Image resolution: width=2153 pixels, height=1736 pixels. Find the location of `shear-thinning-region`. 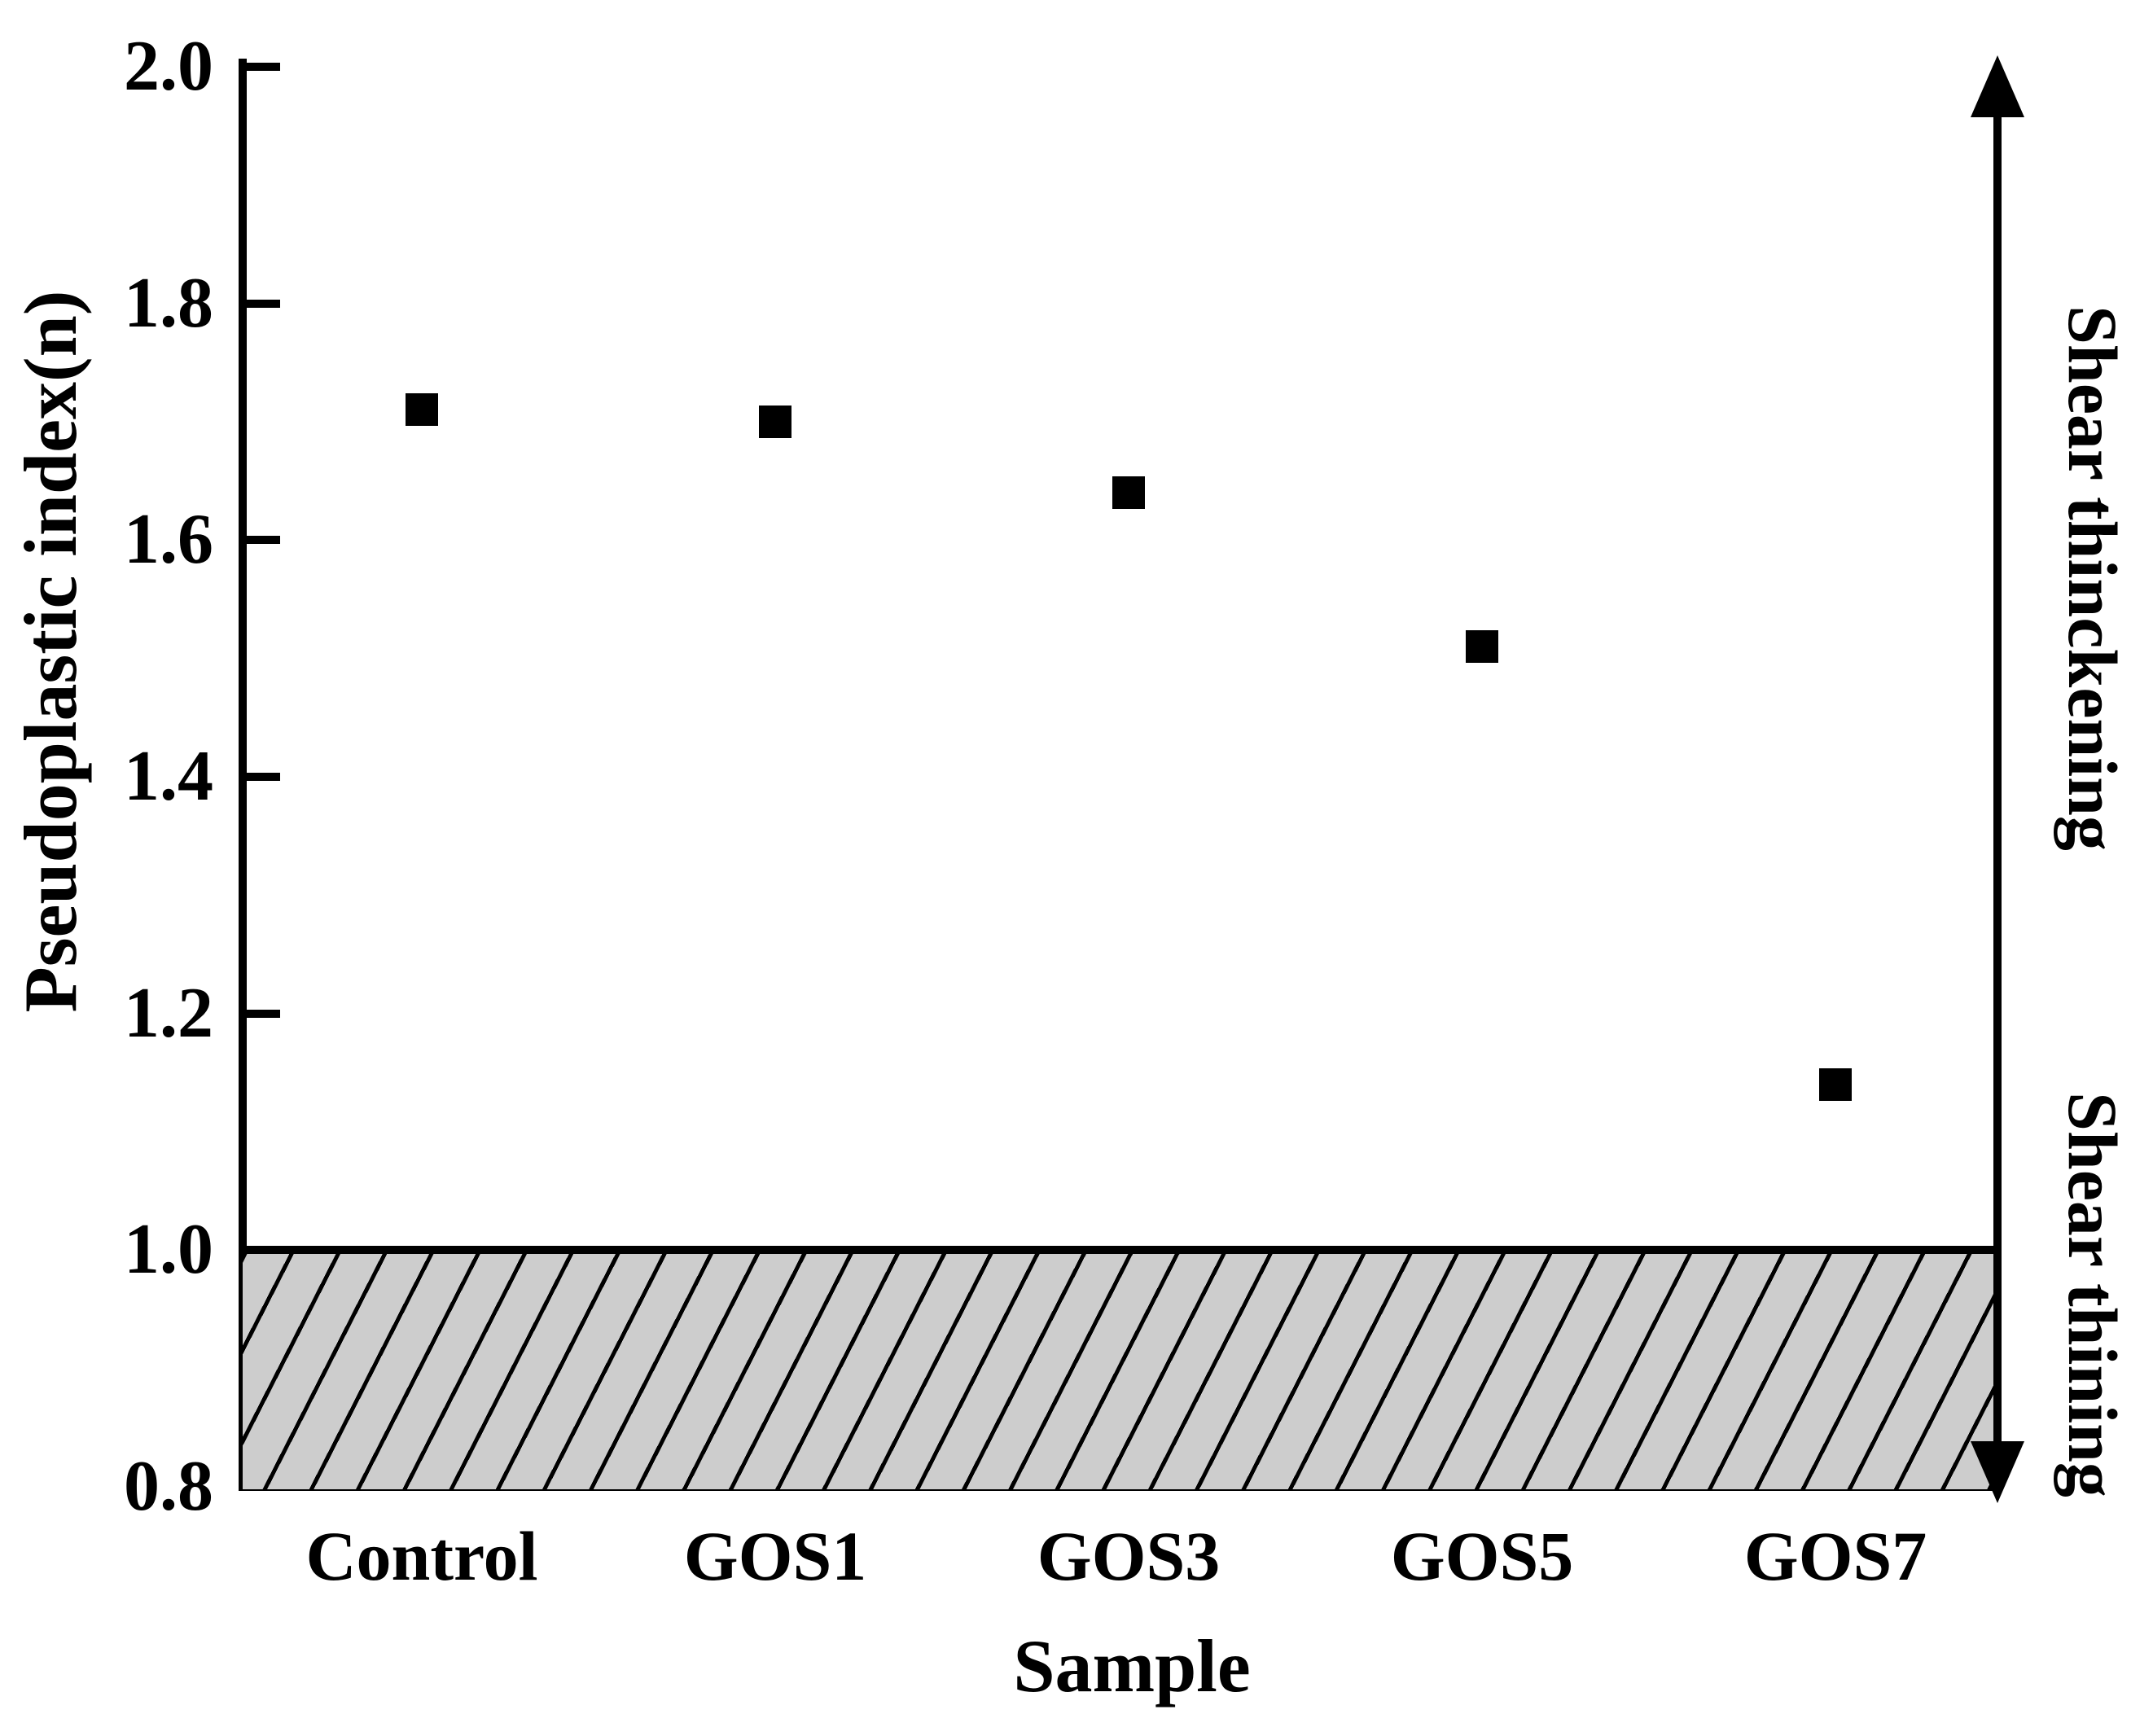

shear-thinning-region is located at coordinates (1120, 1368).